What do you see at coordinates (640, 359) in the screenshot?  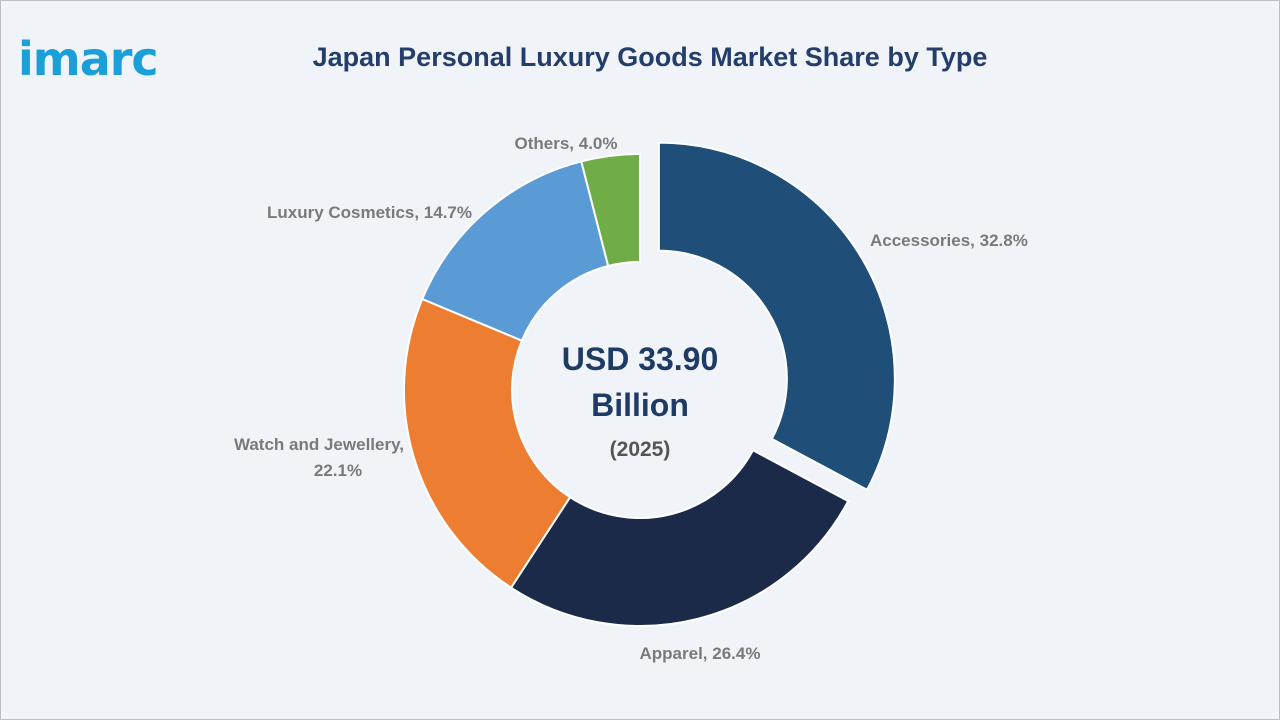 I see `center-value: USD 33.90` at bounding box center [640, 359].